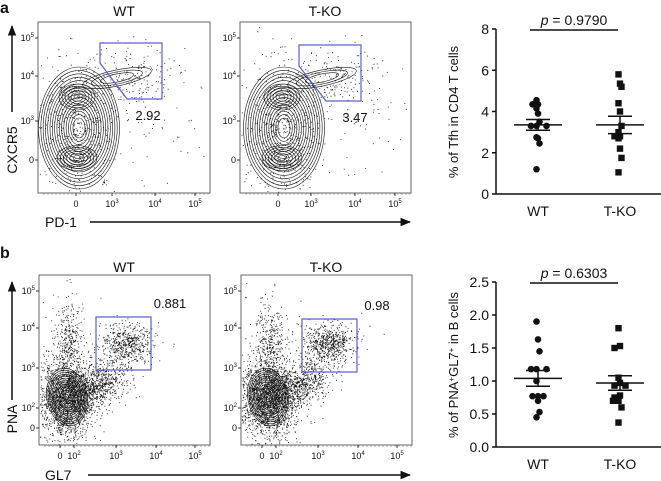  I want to click on y-tick-label: 102, so click(231, 408).